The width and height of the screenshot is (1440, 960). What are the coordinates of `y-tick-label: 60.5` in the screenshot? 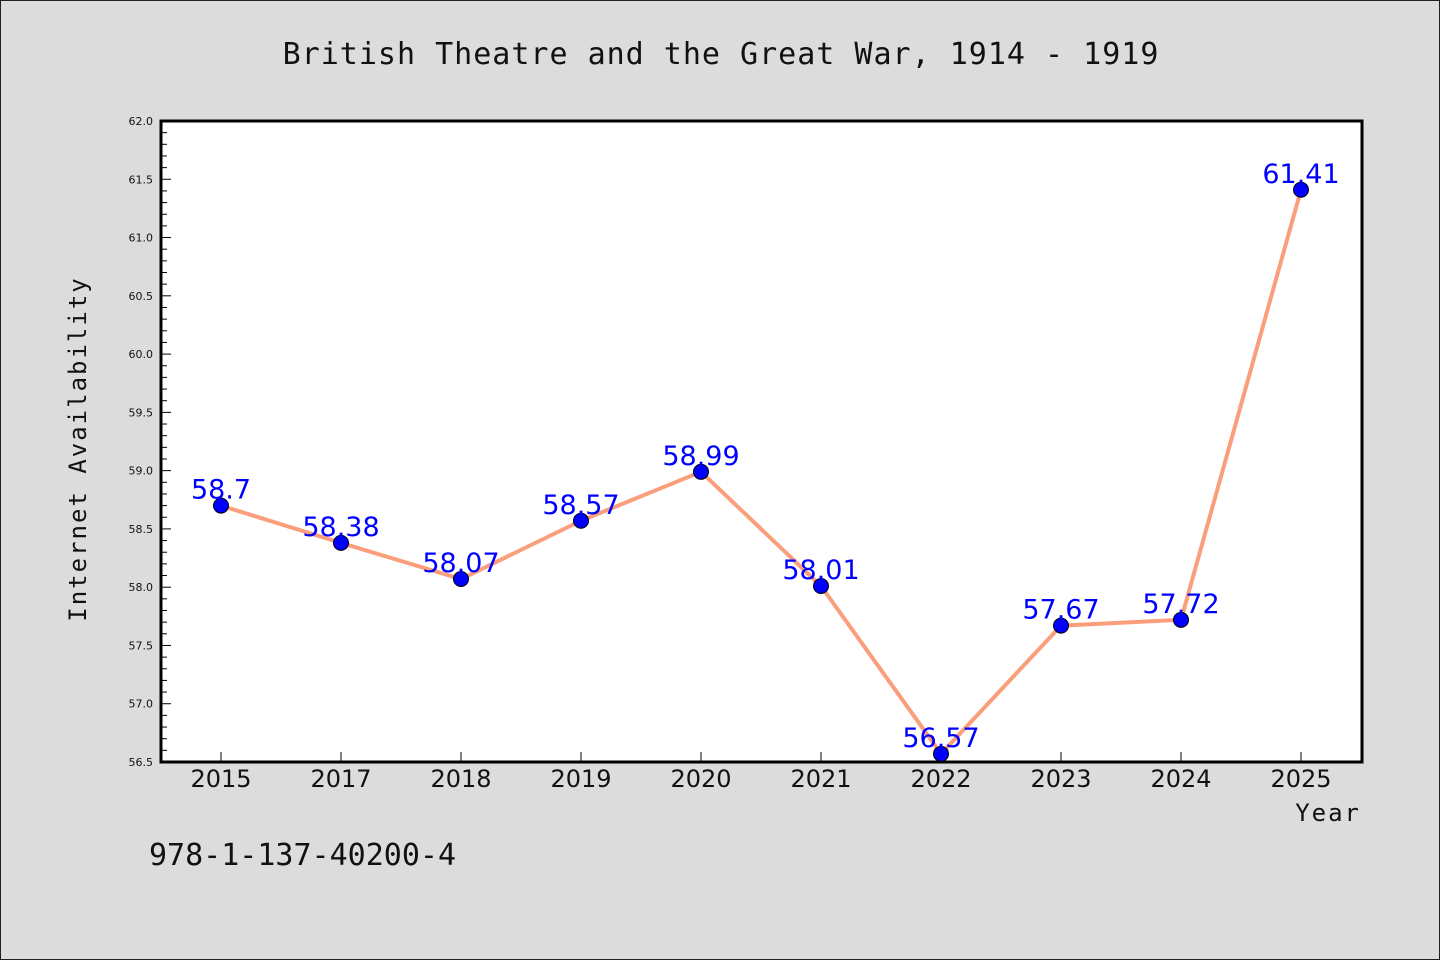 It's located at (141, 296).